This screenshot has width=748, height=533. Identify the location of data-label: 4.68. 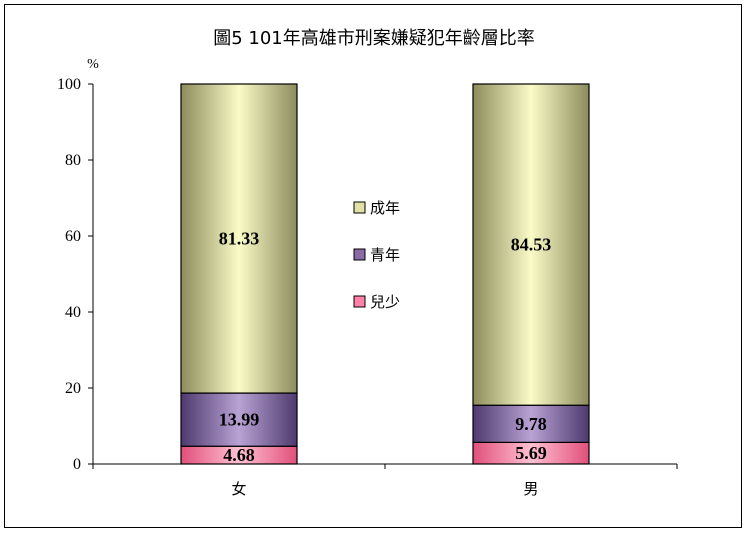
(239, 455).